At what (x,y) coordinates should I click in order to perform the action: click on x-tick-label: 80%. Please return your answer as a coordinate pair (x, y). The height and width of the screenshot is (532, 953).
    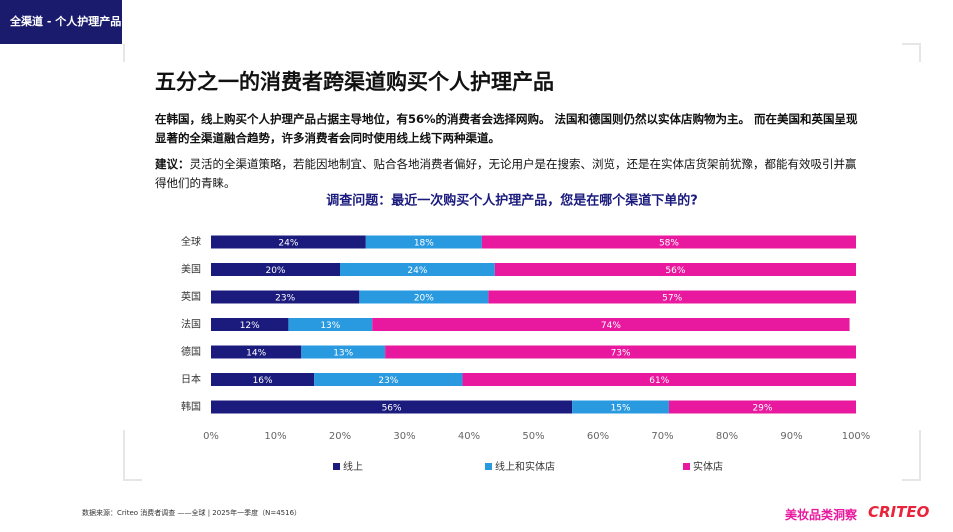
    Looking at the image, I should click on (727, 436).